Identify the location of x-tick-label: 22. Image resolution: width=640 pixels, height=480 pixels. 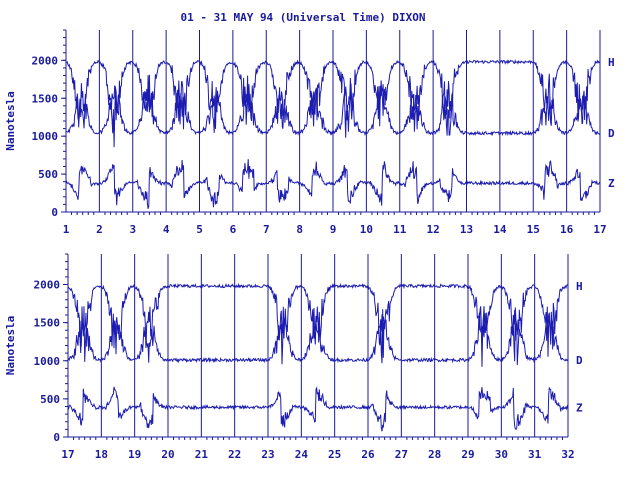
(234, 454).